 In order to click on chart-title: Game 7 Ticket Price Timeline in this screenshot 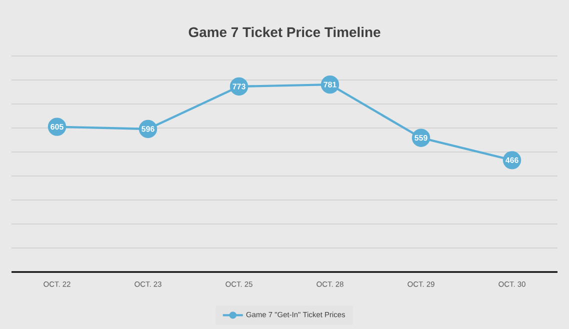, I will do `click(284, 32)`.